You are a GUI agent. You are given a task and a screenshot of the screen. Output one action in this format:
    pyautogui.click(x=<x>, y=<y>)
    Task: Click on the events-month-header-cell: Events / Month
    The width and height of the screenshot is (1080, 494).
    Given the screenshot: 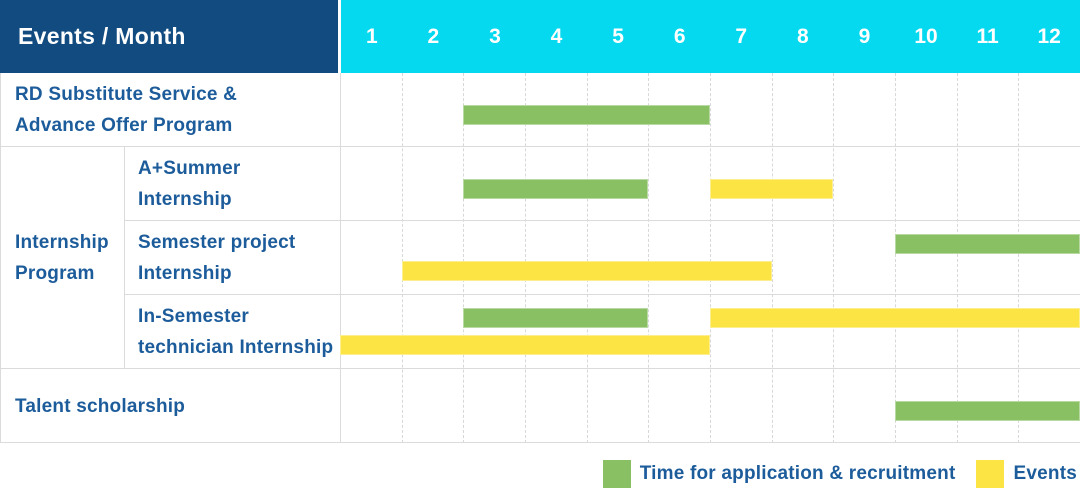 What is the action you would take?
    pyautogui.click(x=169, y=36)
    